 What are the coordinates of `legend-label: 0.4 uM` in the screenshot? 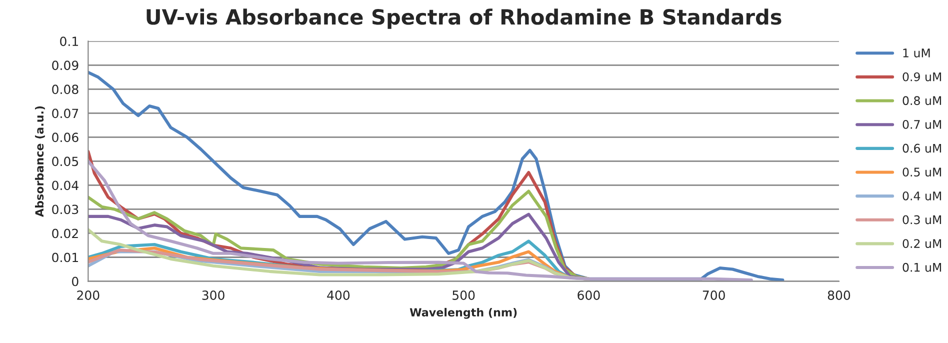 It's located at (922, 195).